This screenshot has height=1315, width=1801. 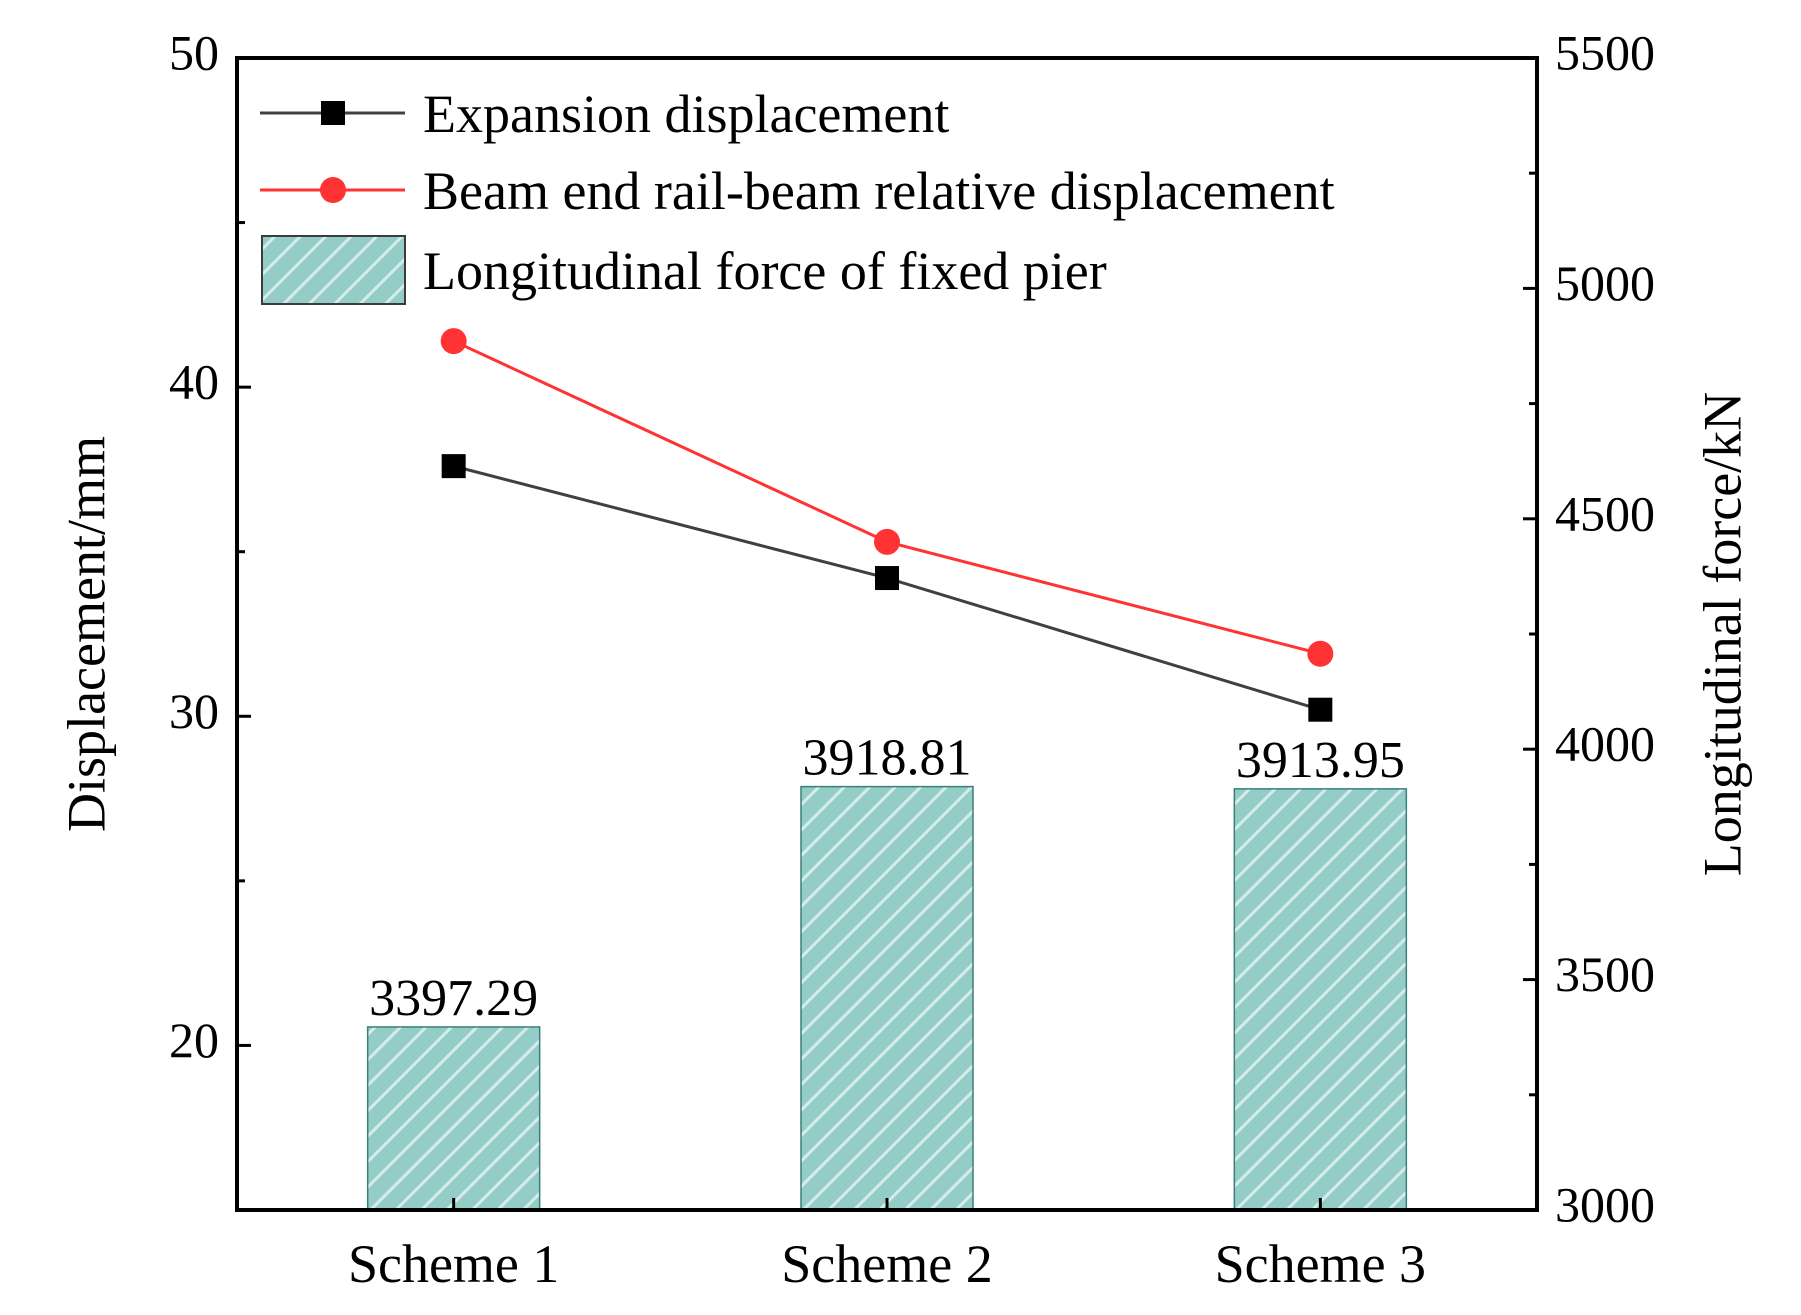 I want to click on legend-label-force: Longitudinal force of fixed pier, so click(x=765, y=271).